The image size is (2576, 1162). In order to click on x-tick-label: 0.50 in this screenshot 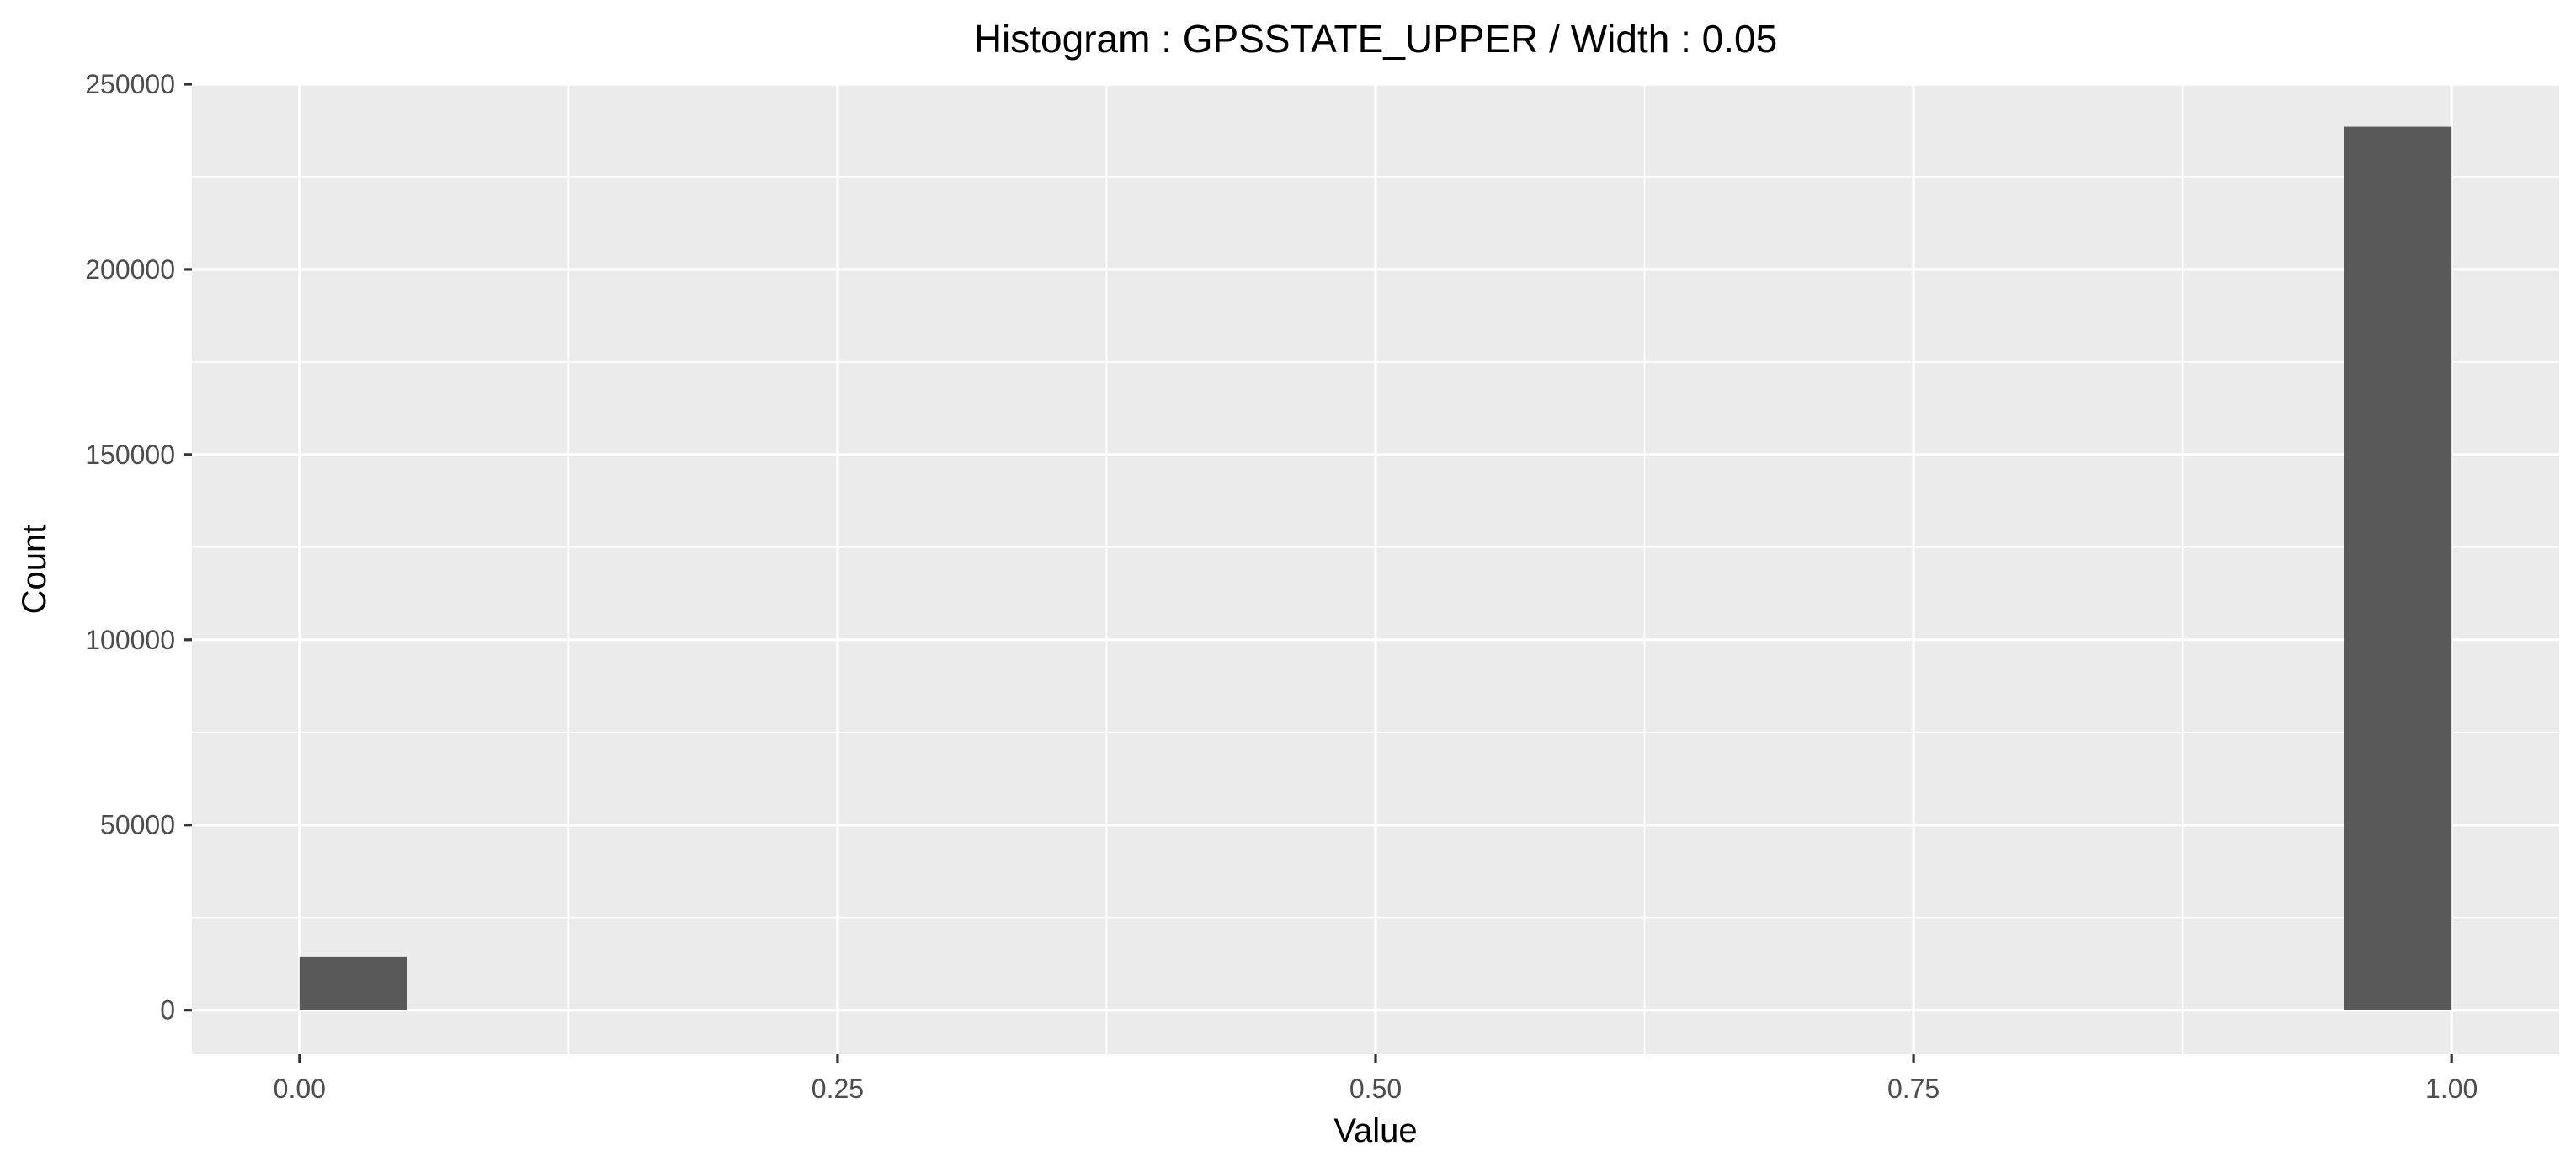, I will do `click(1376, 1089)`.